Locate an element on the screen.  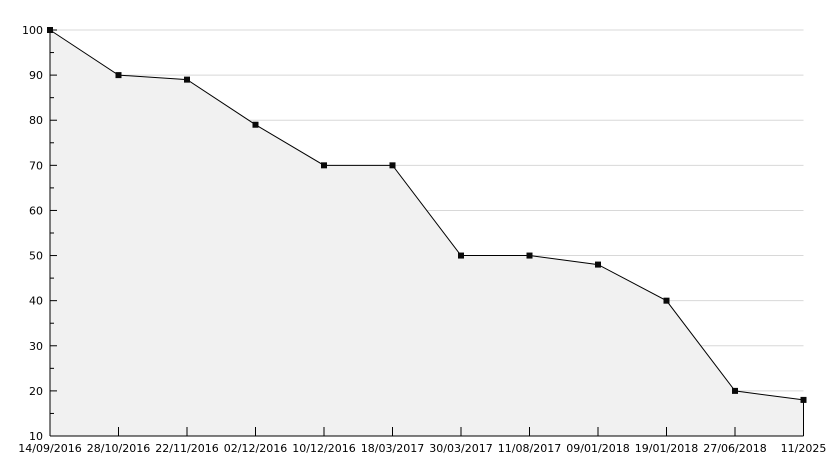
y-axis-tick-label: 80 is located at coordinates (36, 120).